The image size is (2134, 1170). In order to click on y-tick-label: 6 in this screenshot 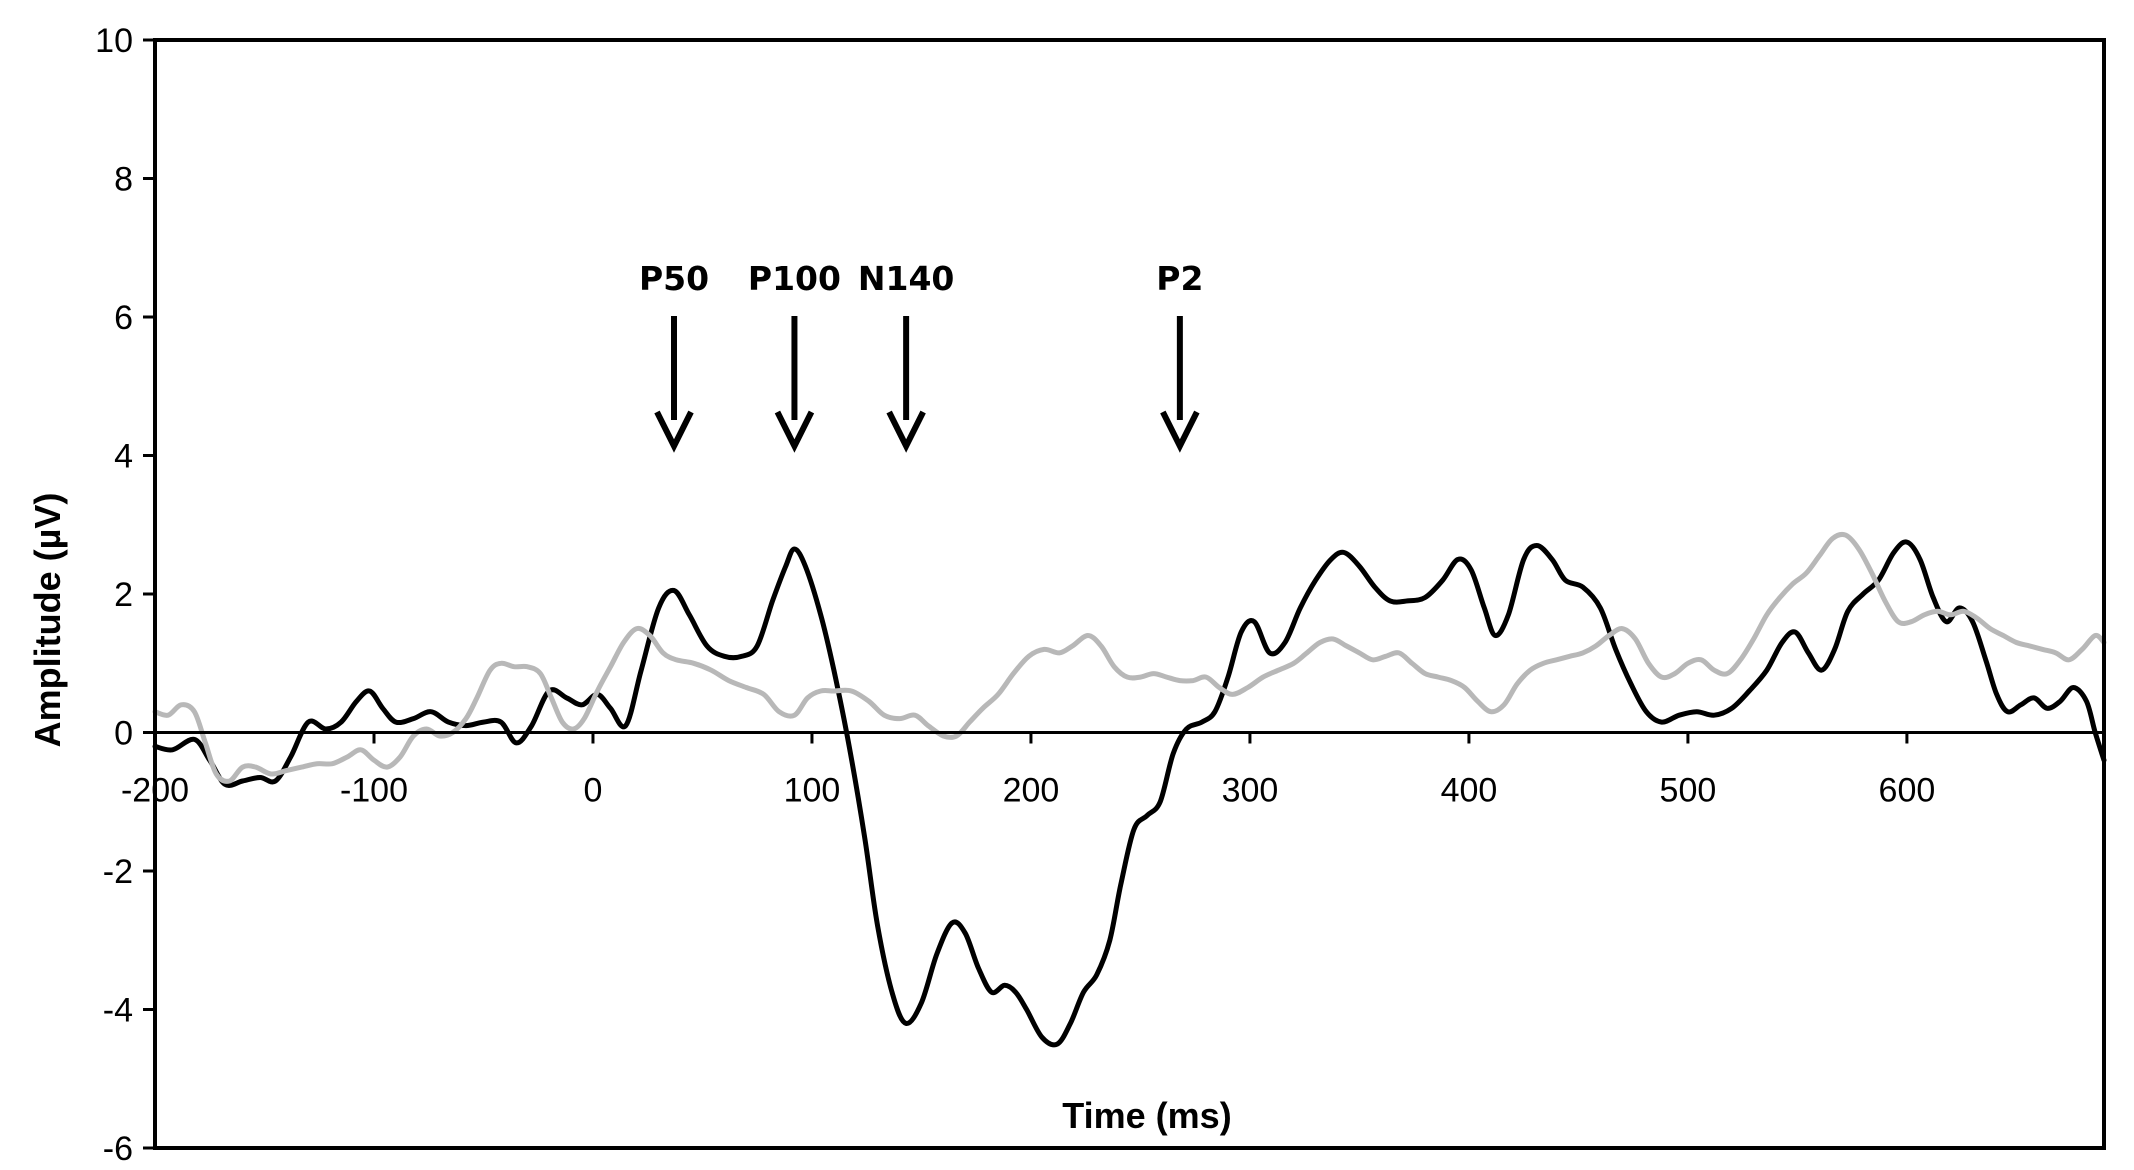, I will do `click(123, 318)`.